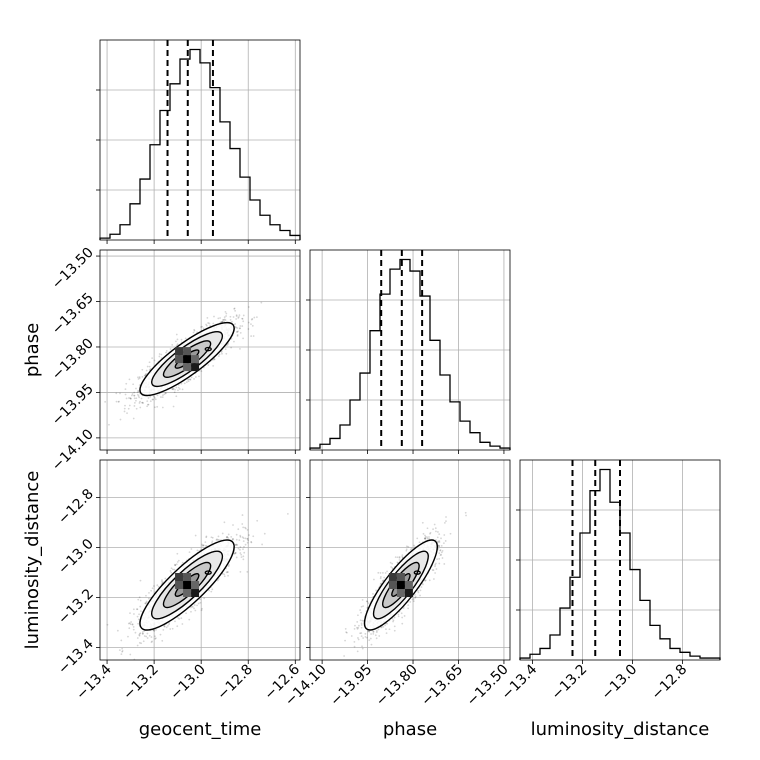 This screenshot has width=760, height=760. I want to click on density-core, so click(187, 585).